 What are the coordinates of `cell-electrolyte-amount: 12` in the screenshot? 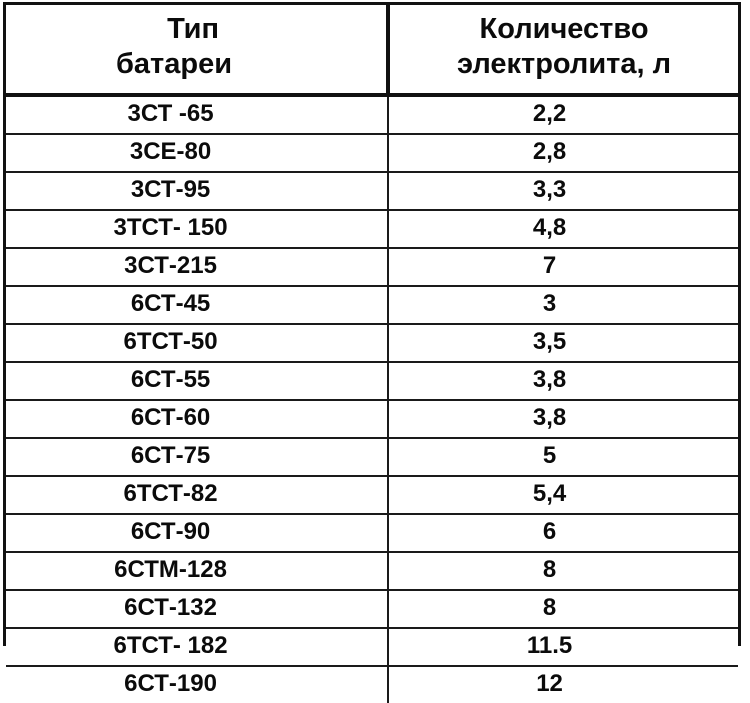 It's located at (563, 684).